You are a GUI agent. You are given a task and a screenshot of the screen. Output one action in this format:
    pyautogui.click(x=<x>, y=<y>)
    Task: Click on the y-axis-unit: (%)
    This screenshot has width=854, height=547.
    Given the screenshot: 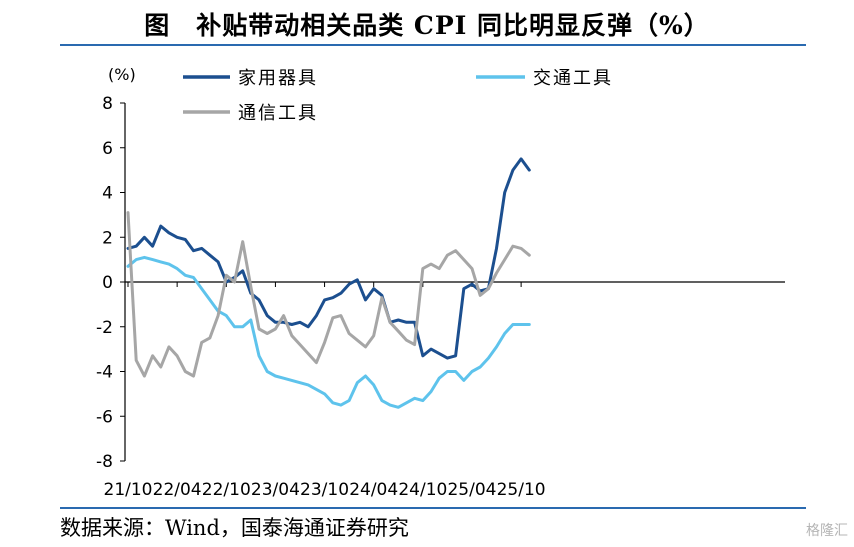 What is the action you would take?
    pyautogui.click(x=122, y=74)
    